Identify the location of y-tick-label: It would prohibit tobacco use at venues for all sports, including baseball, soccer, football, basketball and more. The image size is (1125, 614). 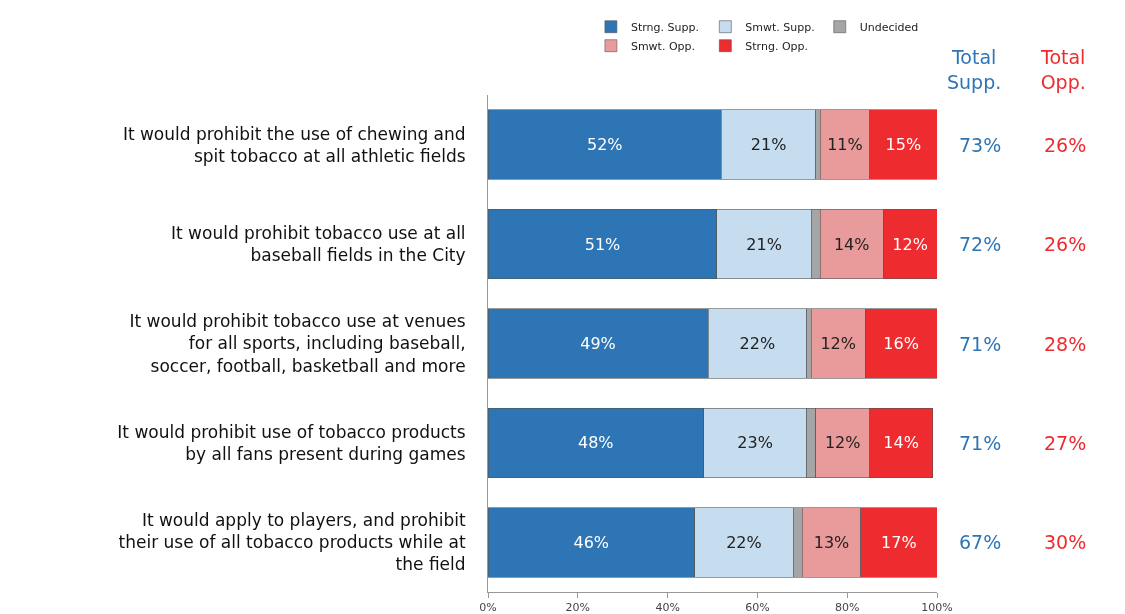
(297, 343).